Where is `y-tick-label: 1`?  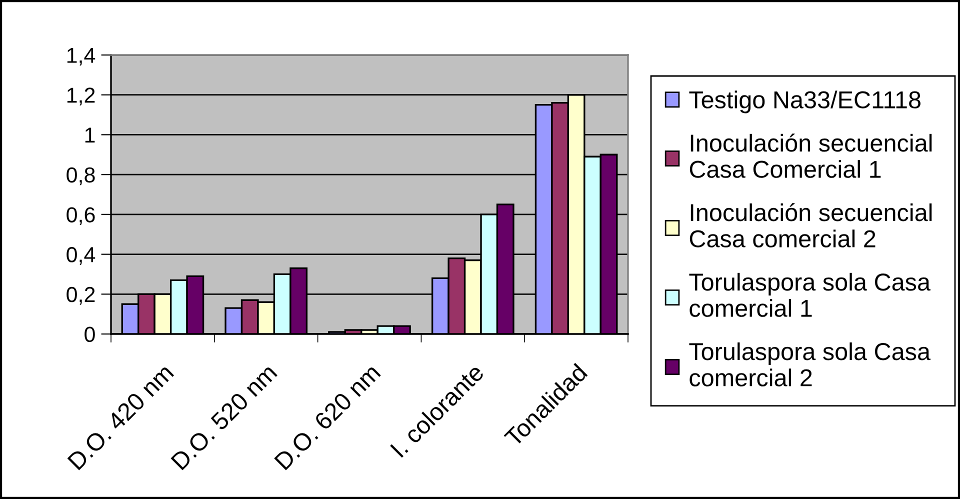
y-tick-label: 1 is located at coordinates (90, 135).